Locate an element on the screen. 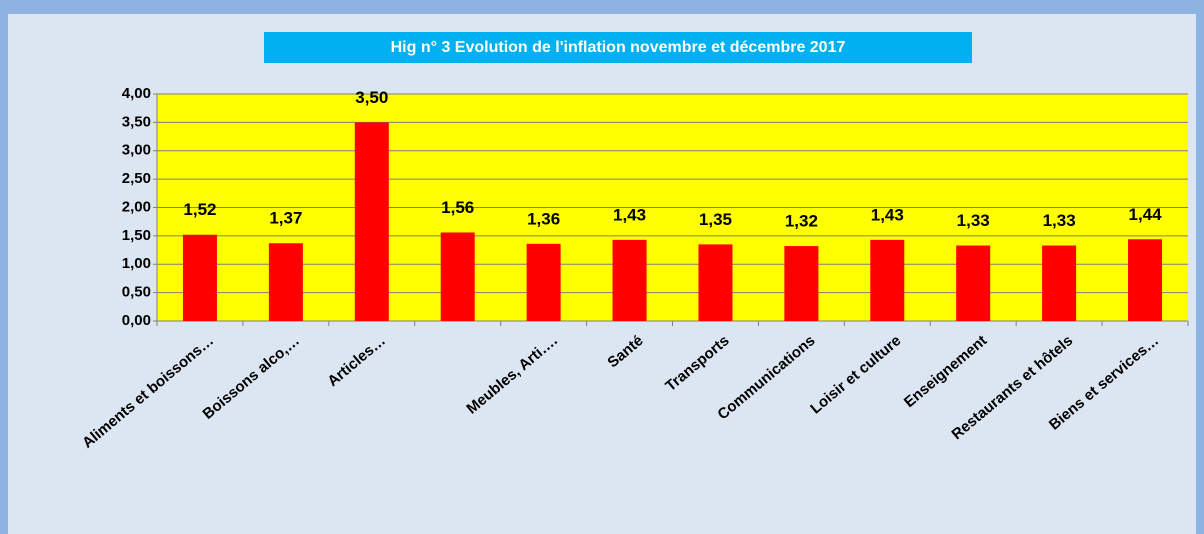  y-tick-label: 4,00 is located at coordinates (136, 93).